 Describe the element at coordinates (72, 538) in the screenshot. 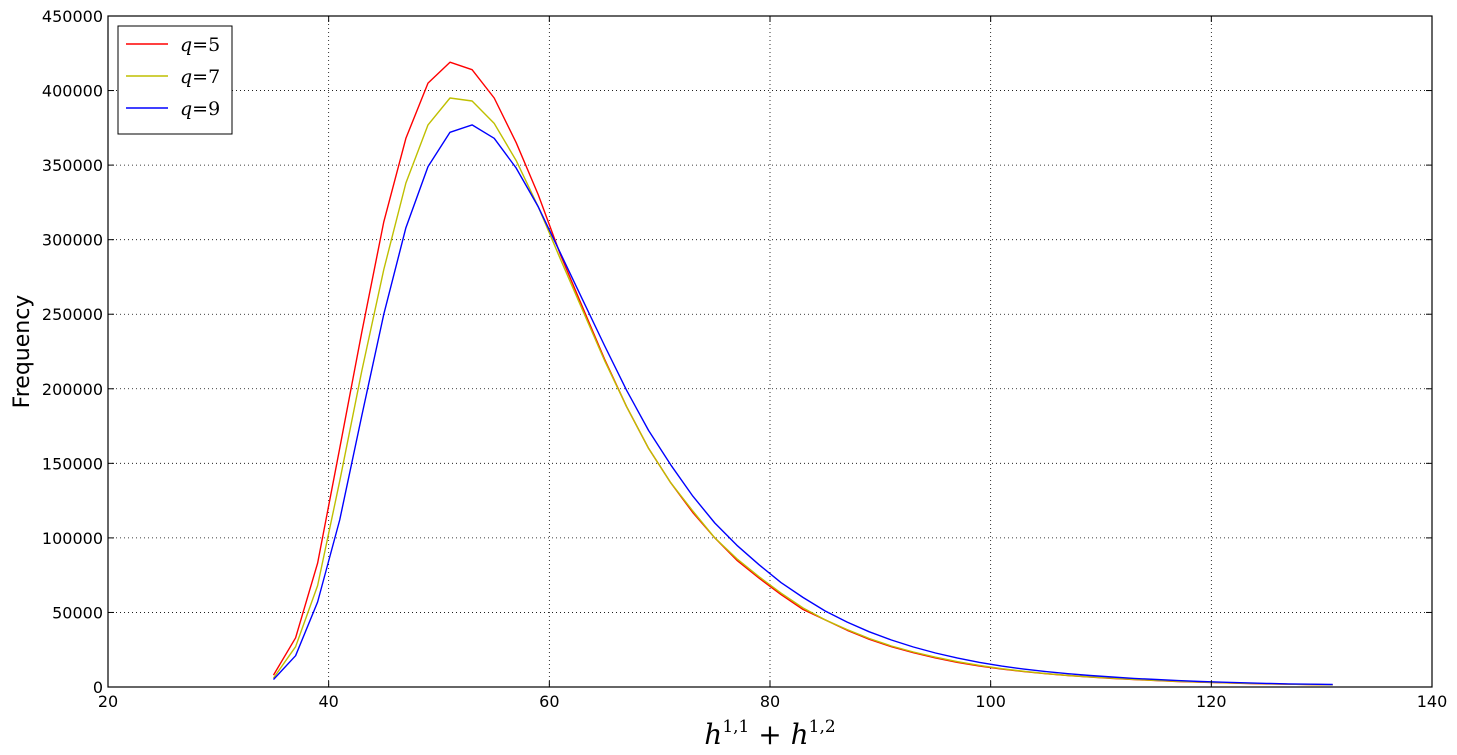

I see `y-tick-label: 100000` at that location.